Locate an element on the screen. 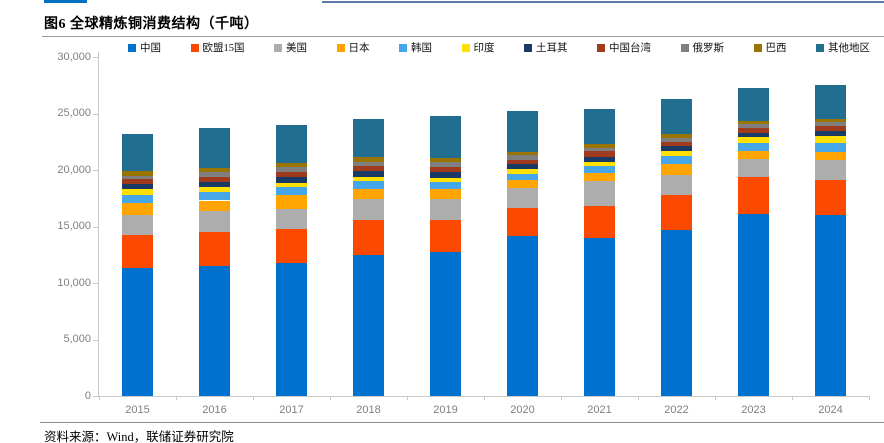  bar-segment-2022-印度 is located at coordinates (676, 153).